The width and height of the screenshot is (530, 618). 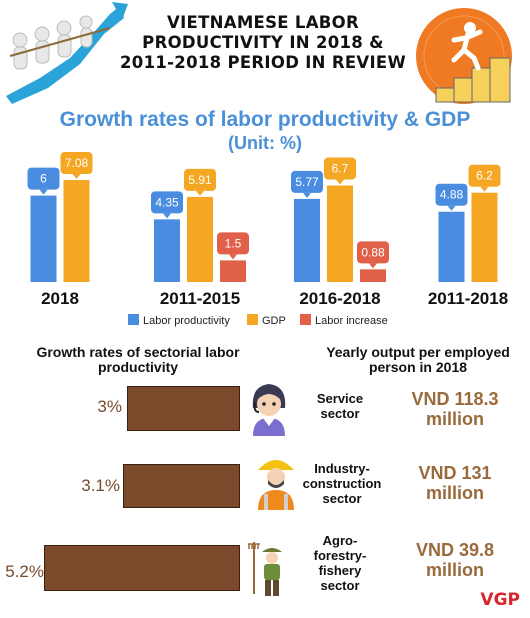 What do you see at coordinates (142, 568) in the screenshot?
I see `agro-growth-bar` at bounding box center [142, 568].